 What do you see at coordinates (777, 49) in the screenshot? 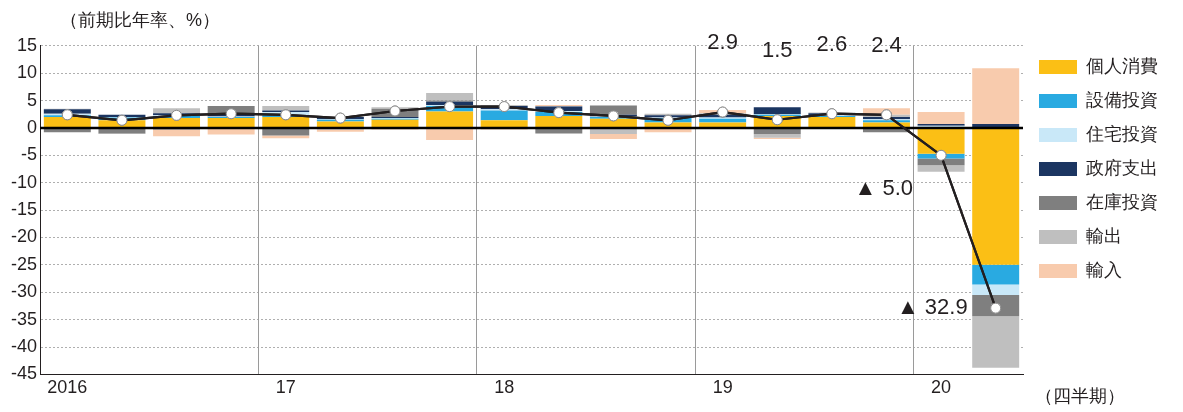
I see `data-label: 1.5` at bounding box center [777, 49].